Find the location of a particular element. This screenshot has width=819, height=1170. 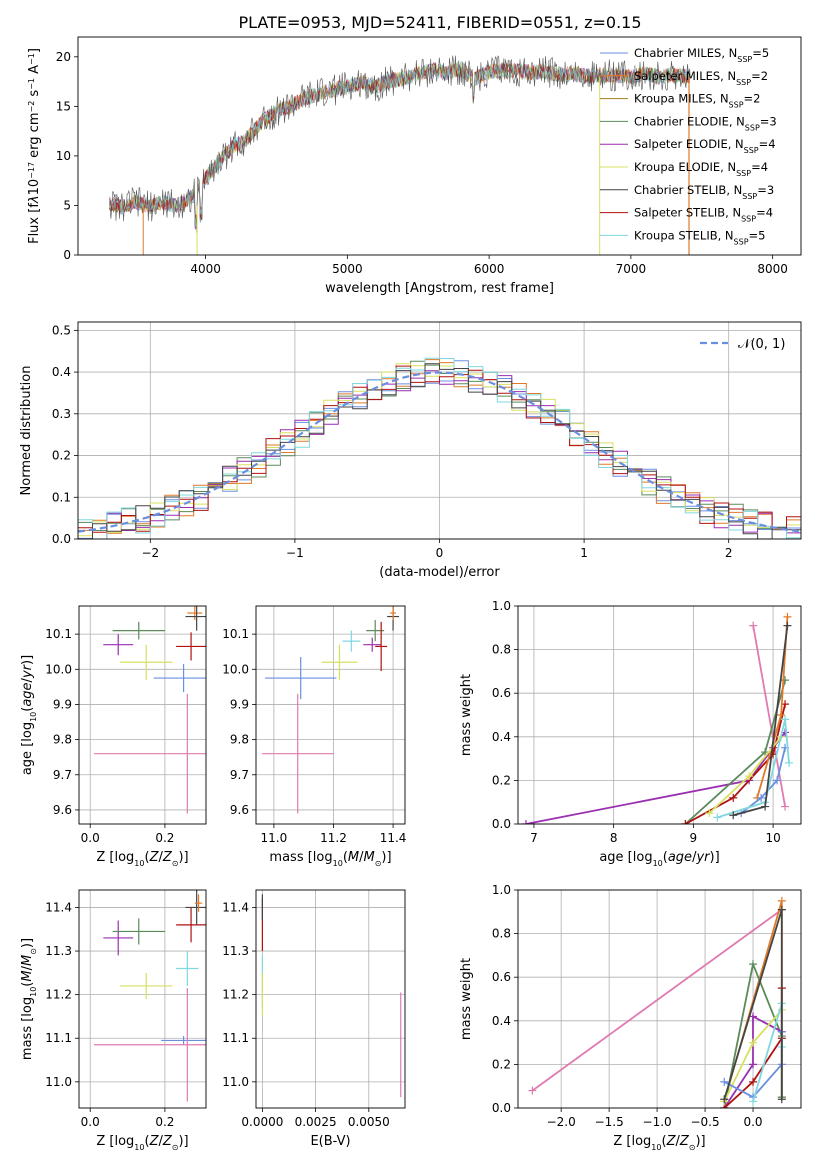

tick-label-y: 11.0 is located at coordinates (235, 1082).